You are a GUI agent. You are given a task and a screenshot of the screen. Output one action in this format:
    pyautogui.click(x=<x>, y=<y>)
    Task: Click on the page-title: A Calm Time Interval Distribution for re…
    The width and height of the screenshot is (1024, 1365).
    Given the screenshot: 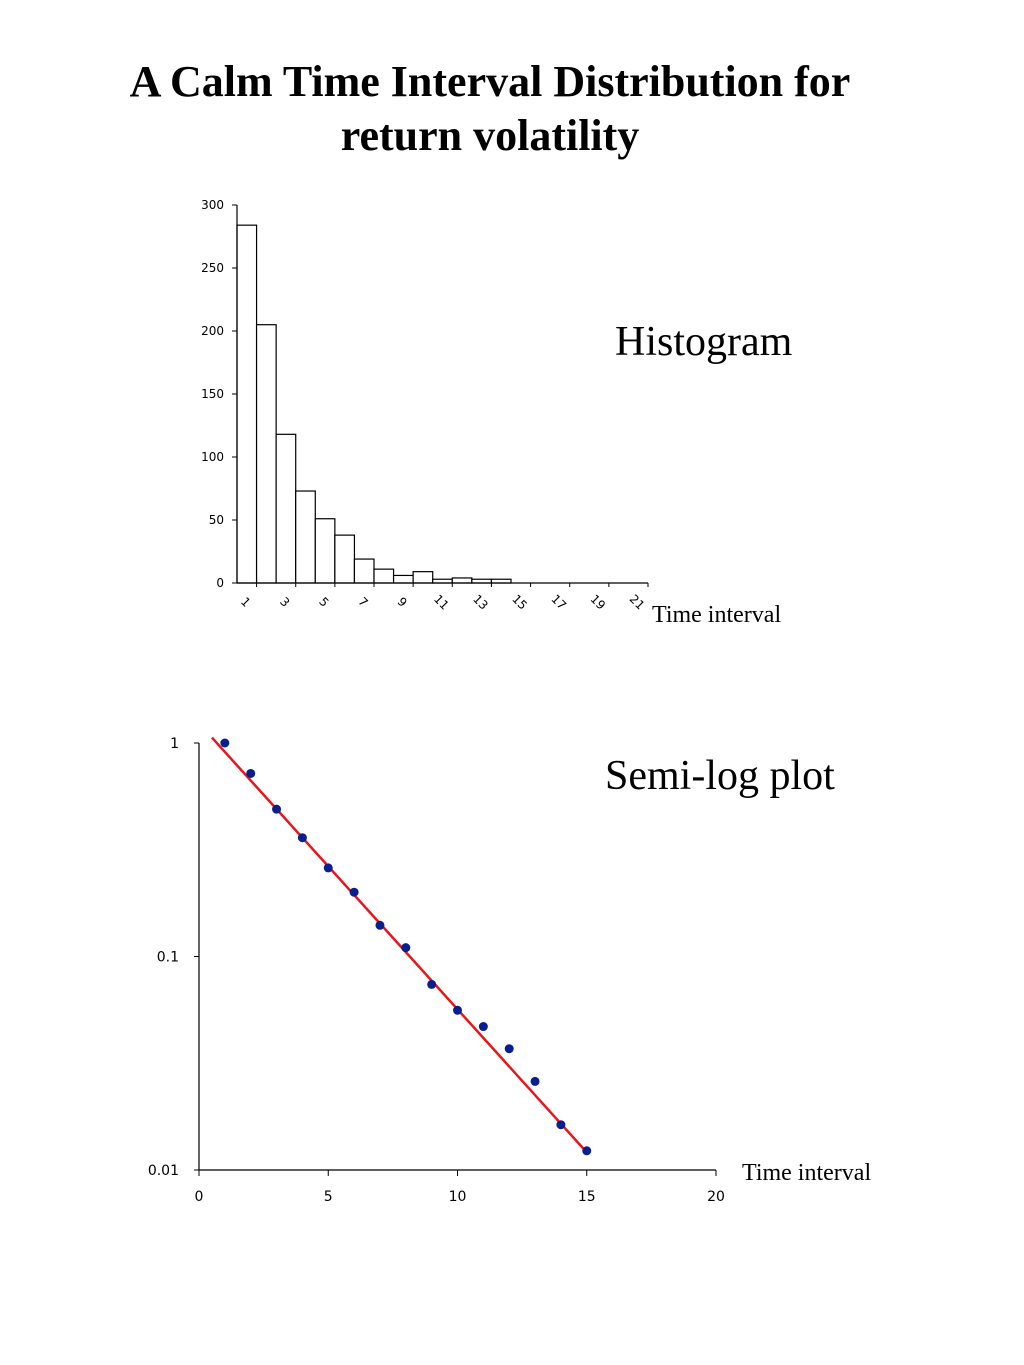 What is the action you would take?
    pyautogui.click(x=490, y=109)
    